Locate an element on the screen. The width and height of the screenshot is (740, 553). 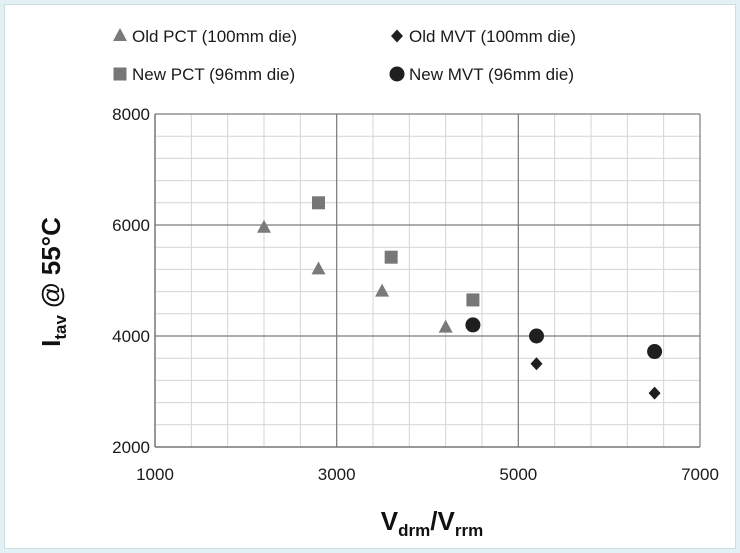
legend-marker-diamond is located at coordinates (397, 36).